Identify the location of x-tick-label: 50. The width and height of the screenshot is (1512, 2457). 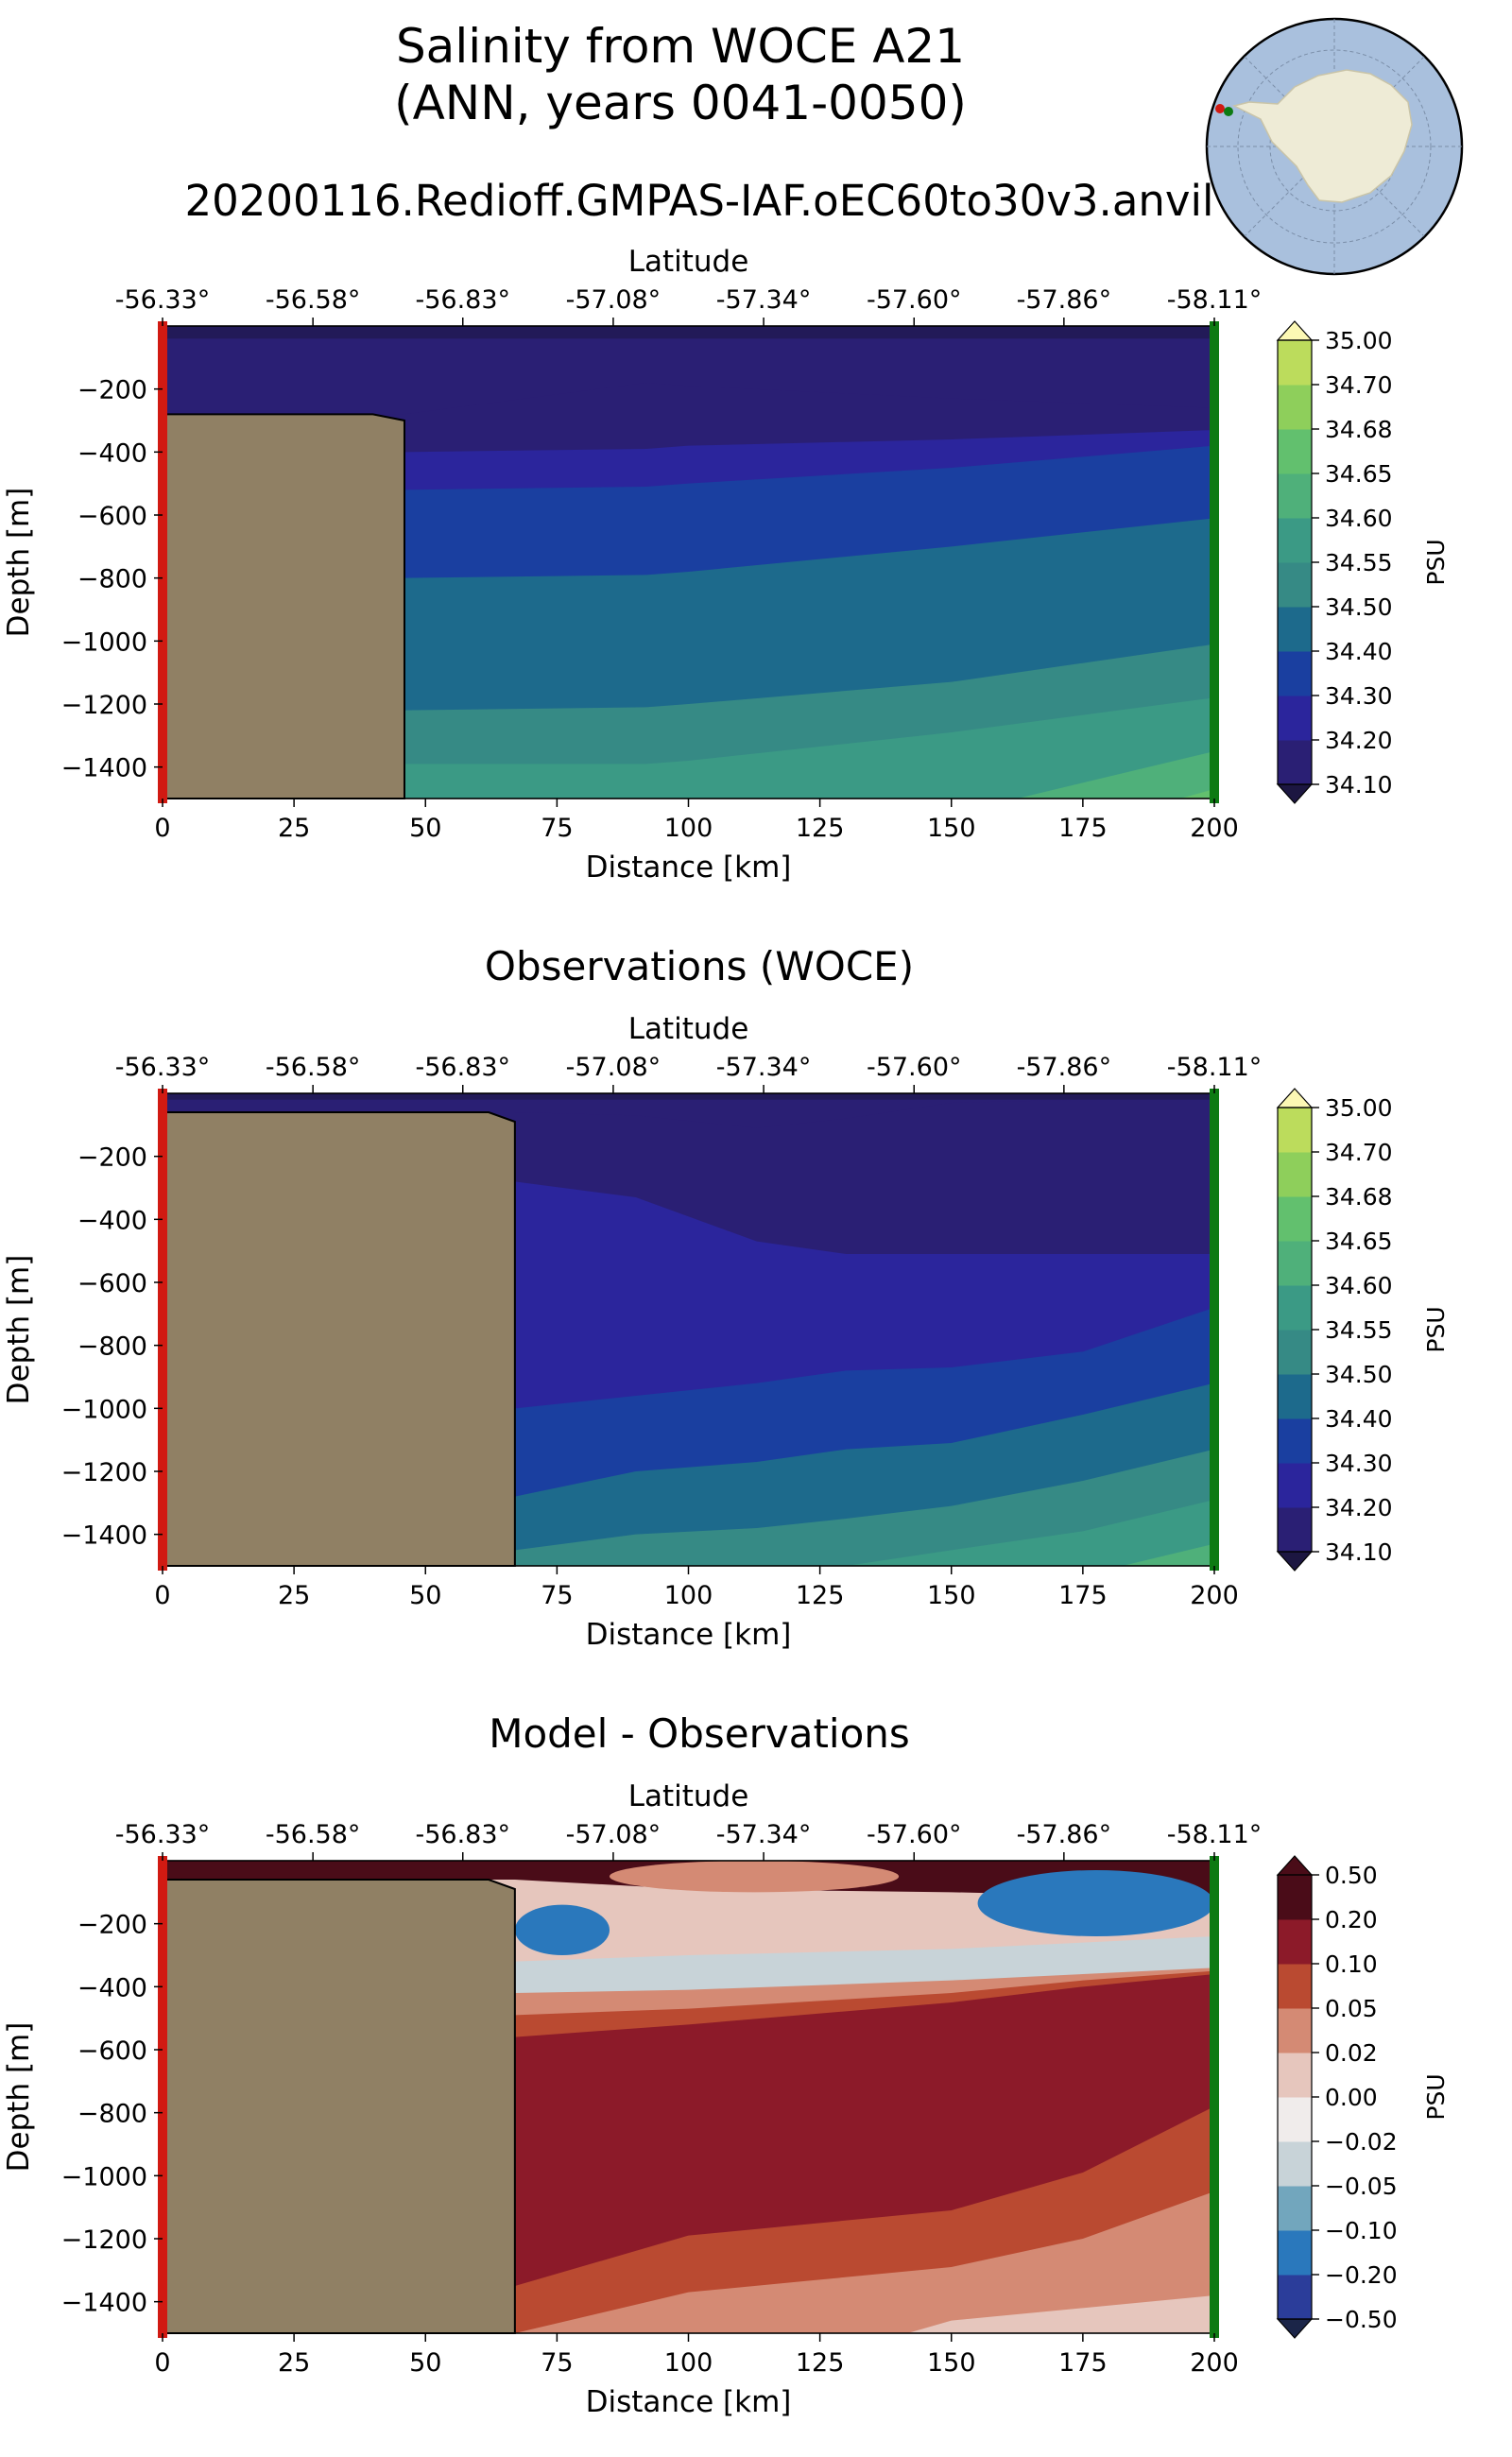
(425, 1595).